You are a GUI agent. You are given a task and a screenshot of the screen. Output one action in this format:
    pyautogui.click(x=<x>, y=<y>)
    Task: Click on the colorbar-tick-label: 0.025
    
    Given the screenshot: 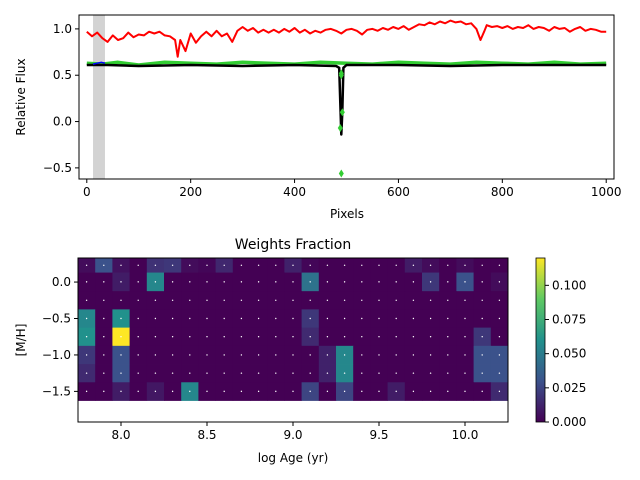 What is the action you would take?
    pyautogui.click(x=569, y=388)
    